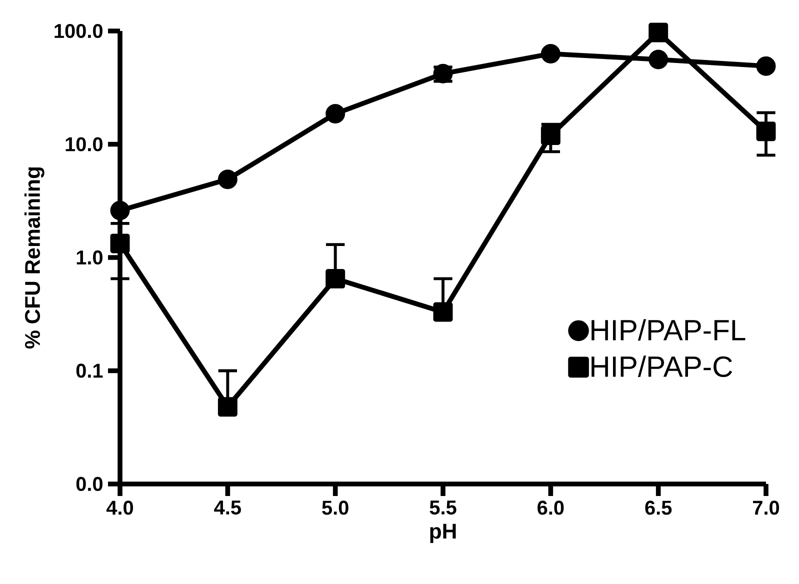 This screenshot has width=799, height=584. What do you see at coordinates (227, 507) in the screenshot?
I see `x-tick-label: 4.5` at bounding box center [227, 507].